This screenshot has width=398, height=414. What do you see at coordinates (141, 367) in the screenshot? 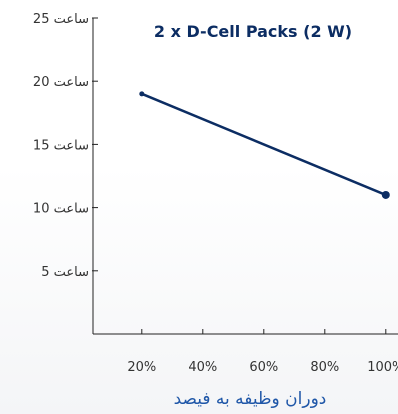
I see `x-tick-label: 20%` at bounding box center [141, 367].